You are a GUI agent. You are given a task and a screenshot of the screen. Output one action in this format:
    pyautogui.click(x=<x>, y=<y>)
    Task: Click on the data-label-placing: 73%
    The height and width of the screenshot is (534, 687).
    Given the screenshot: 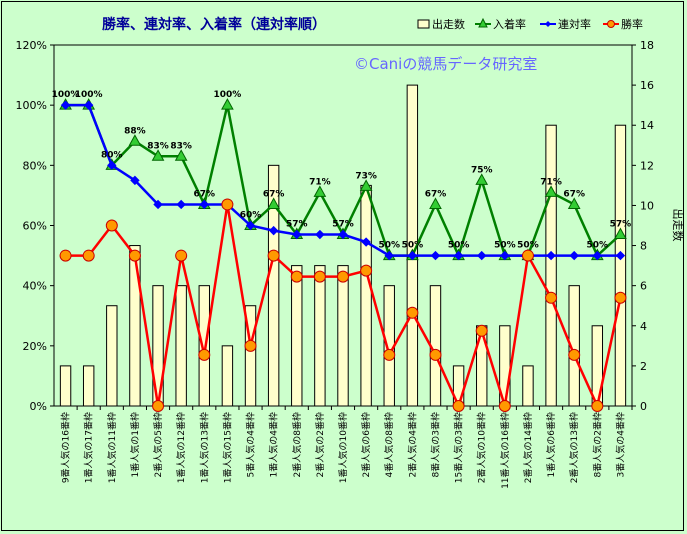 What is the action you would take?
    pyautogui.click(x=366, y=176)
    